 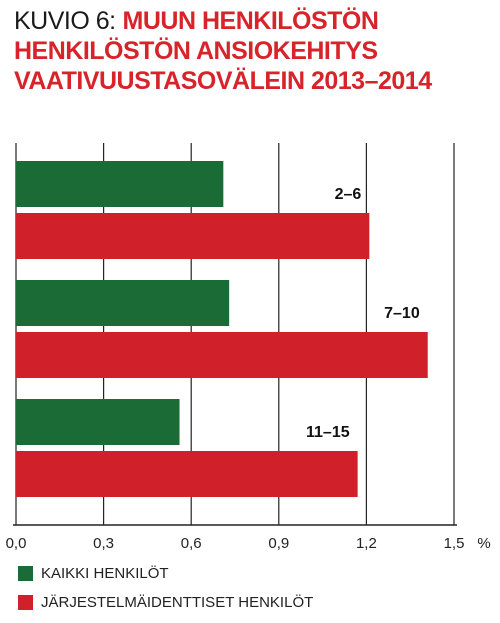 What do you see at coordinates (483, 543) in the screenshot?
I see `x-unit-label: %` at bounding box center [483, 543].